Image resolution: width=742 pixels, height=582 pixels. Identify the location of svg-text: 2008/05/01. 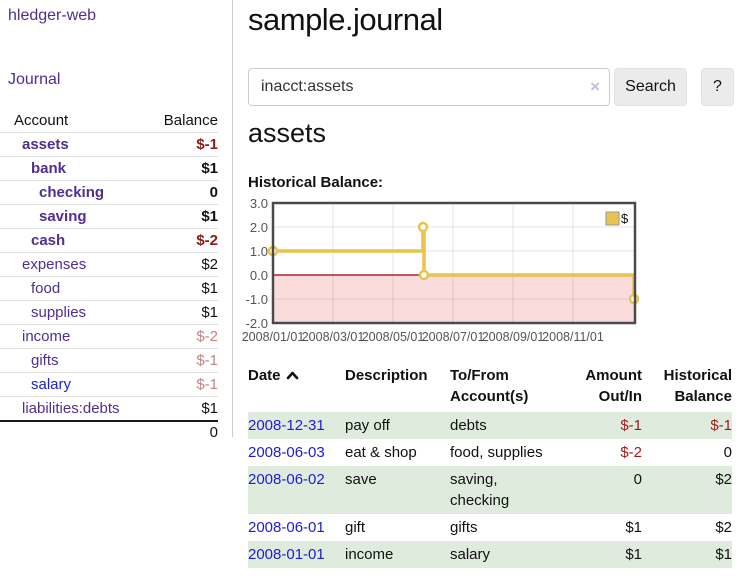
(393, 337).